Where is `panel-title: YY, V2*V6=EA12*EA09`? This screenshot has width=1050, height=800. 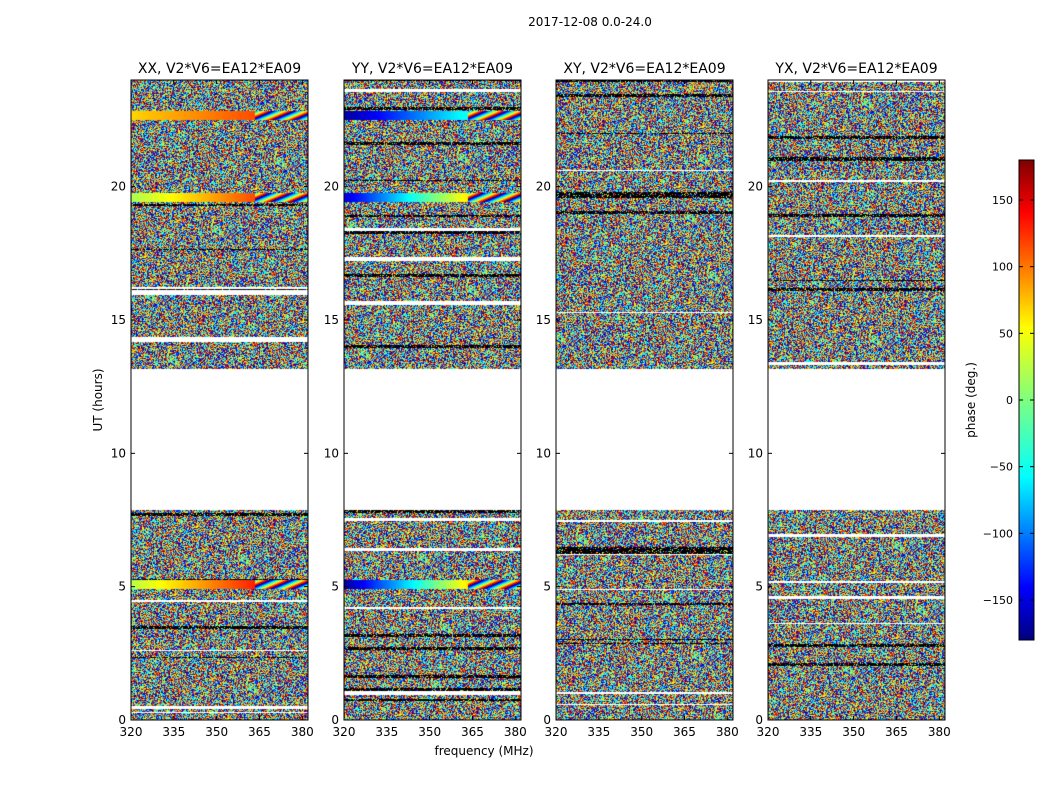
panel-title: YY, V2*V6=EA12*EA09 is located at coordinates (432, 69).